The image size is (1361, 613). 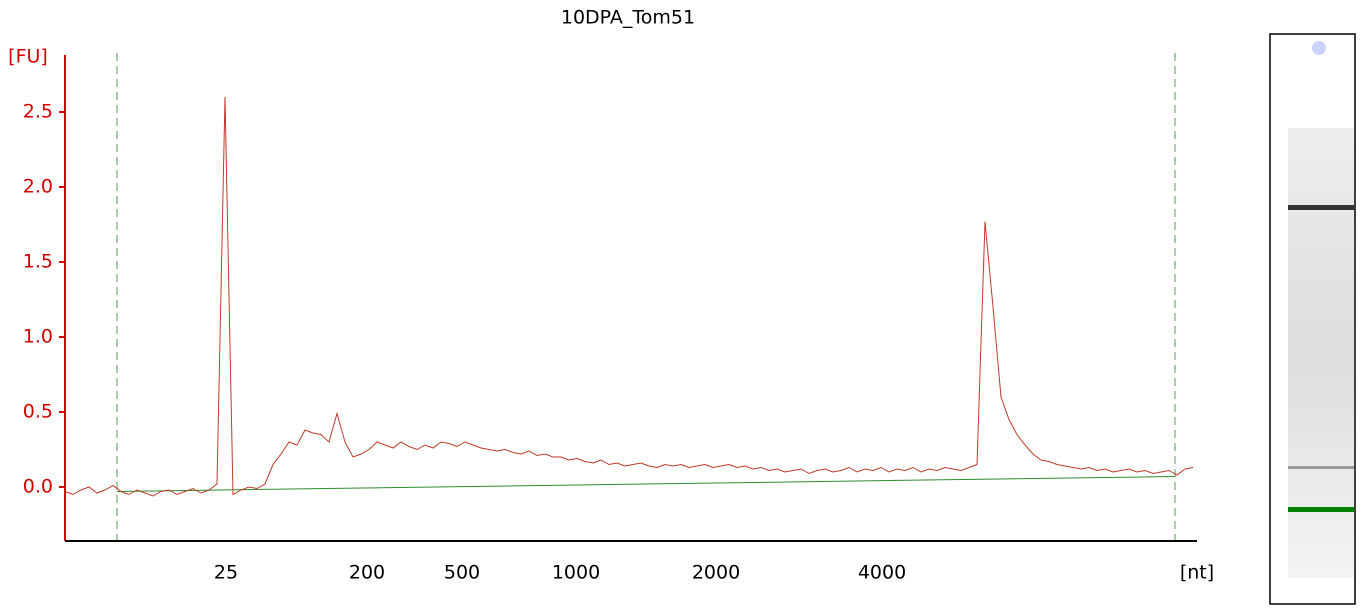 I want to click on x-tick-label: 500, so click(x=462, y=573).